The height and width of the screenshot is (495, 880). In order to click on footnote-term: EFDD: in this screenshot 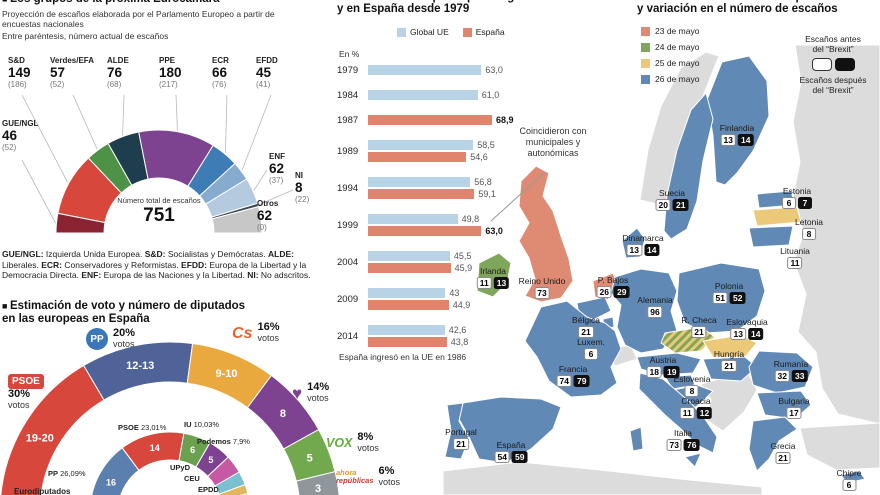, I will do `click(195, 264)`.